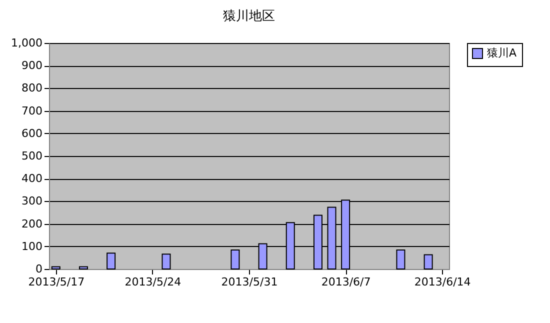 This screenshot has width=550, height=323. Describe the element at coordinates (32, 88) in the screenshot. I see `y-tick-label: 800` at that location.